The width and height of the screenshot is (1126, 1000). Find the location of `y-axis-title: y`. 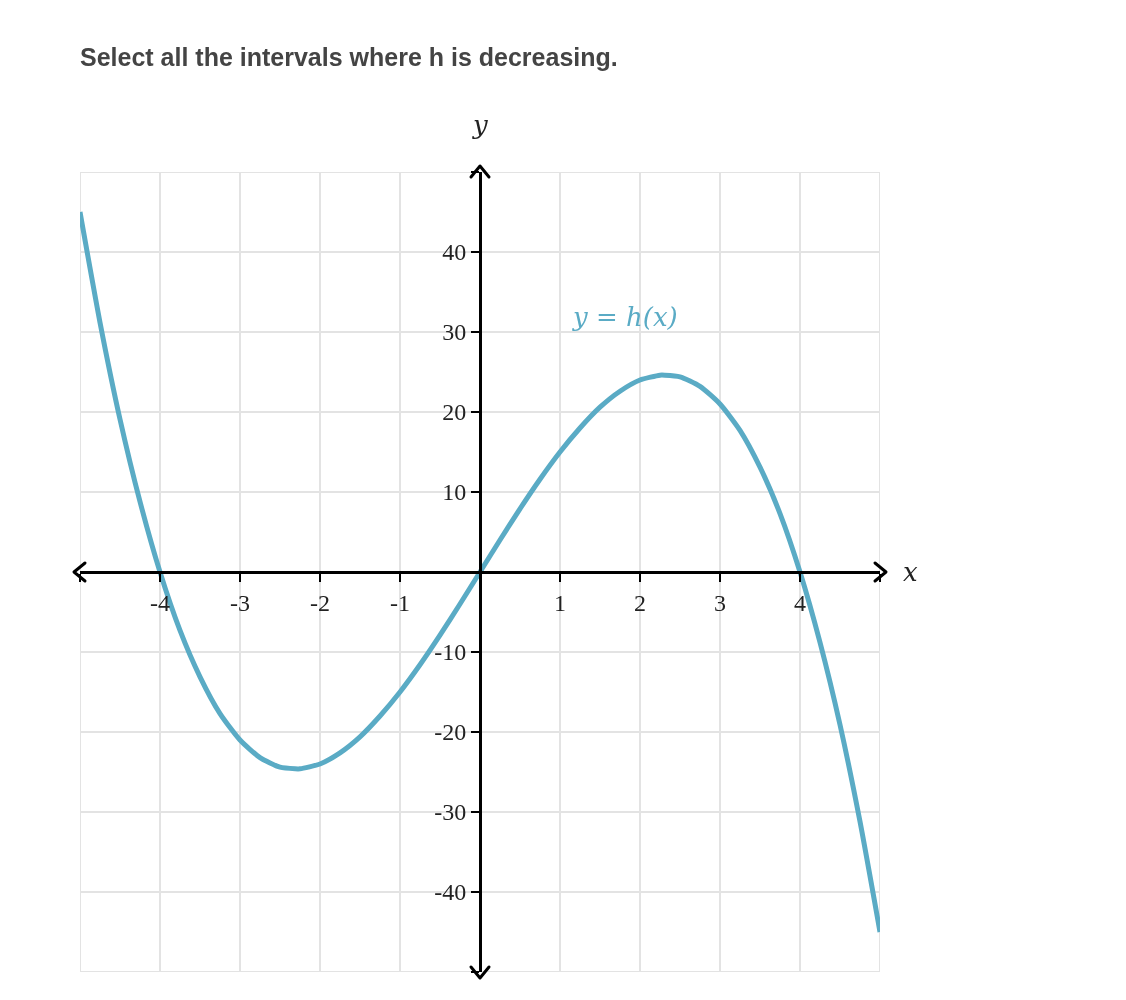

y-axis-title: y is located at coordinates (480, 125).